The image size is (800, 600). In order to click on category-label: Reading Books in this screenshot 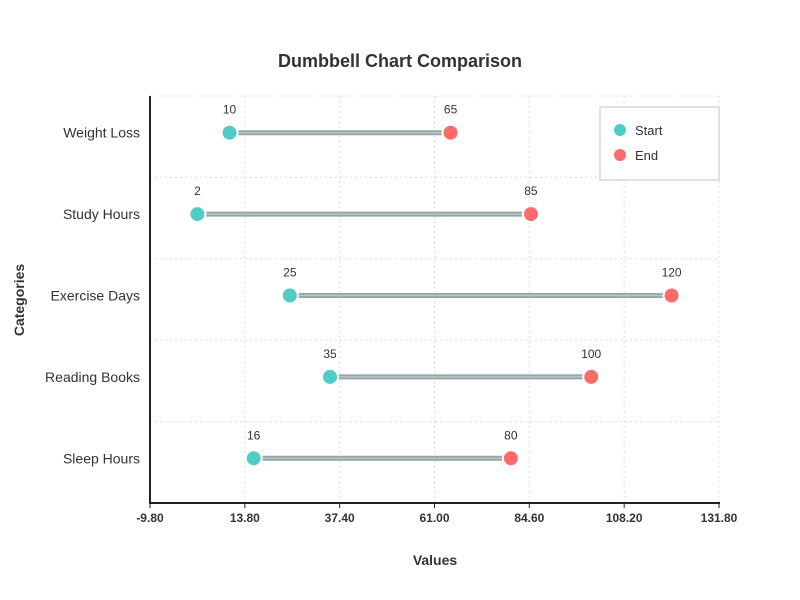, I will do `click(92, 377)`.